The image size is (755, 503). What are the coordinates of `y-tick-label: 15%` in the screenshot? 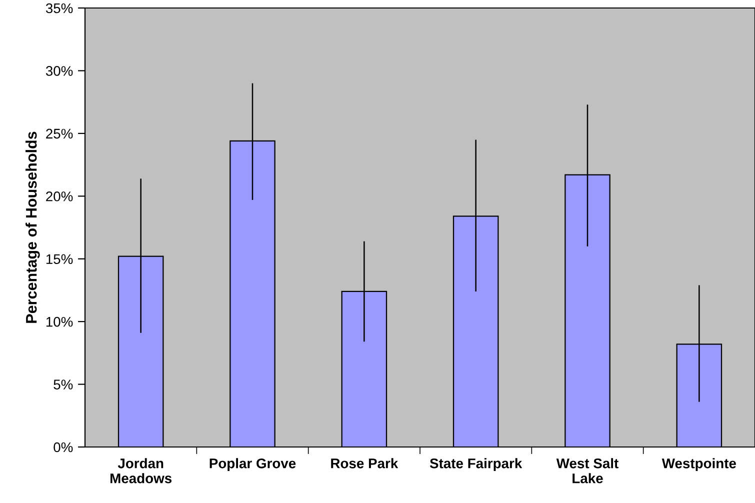 It's located at (59, 259).